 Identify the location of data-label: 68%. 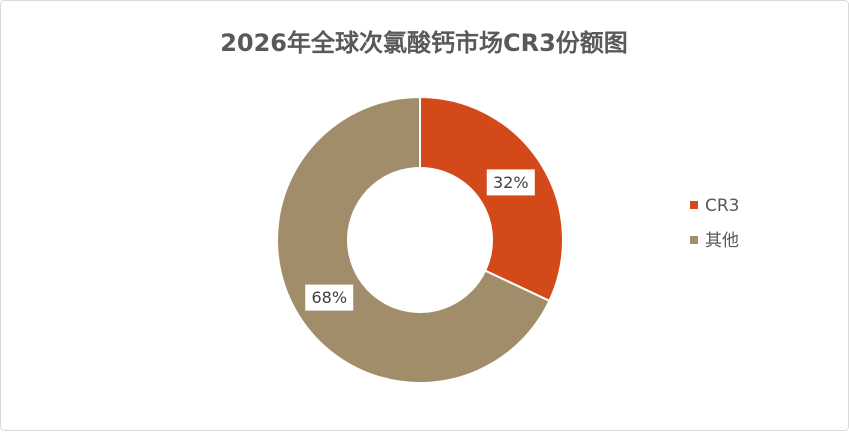
(329, 297).